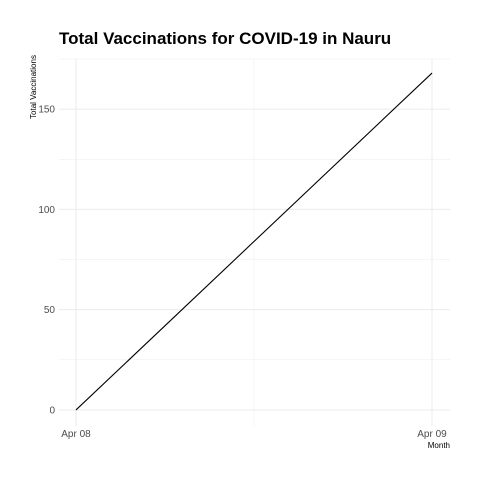 This screenshot has height=485, width=480. What do you see at coordinates (50, 310) in the screenshot?
I see `y-tick-label: 50` at bounding box center [50, 310].